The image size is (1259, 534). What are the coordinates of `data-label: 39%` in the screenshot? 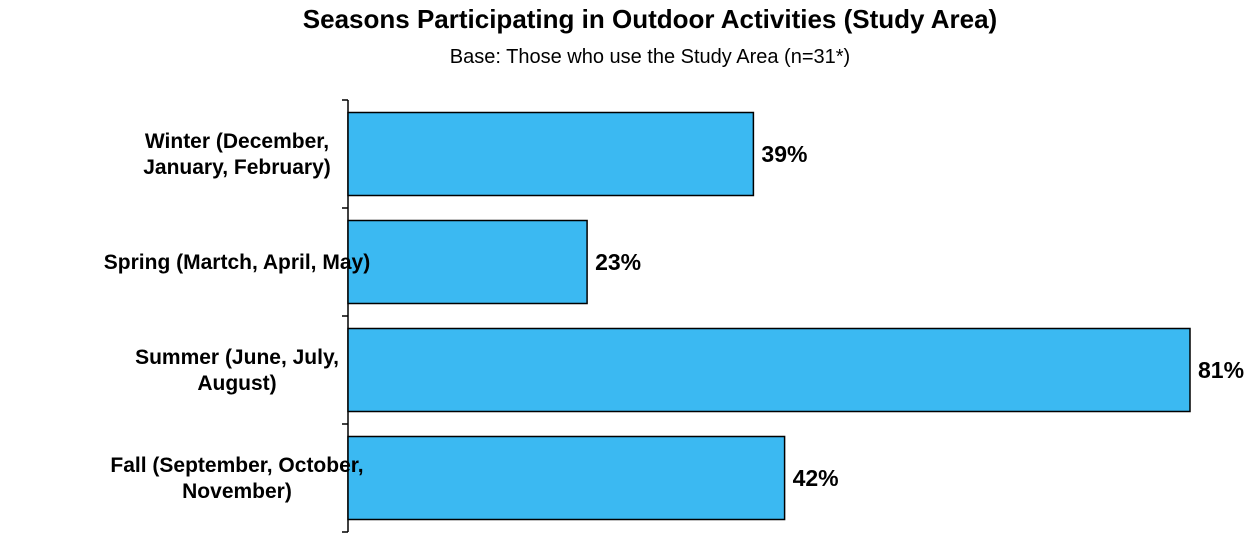 It's located at (784, 154).